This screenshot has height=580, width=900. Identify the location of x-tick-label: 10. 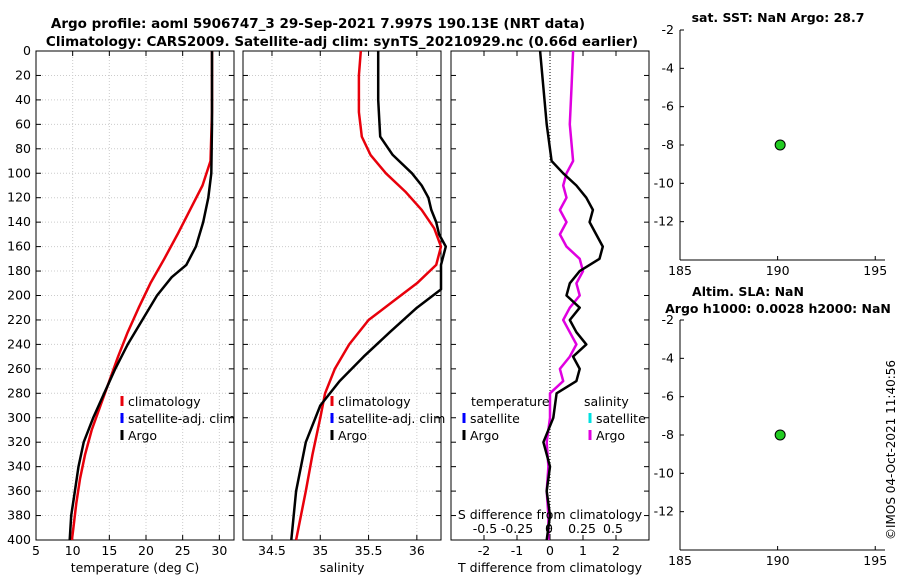
(73, 550).